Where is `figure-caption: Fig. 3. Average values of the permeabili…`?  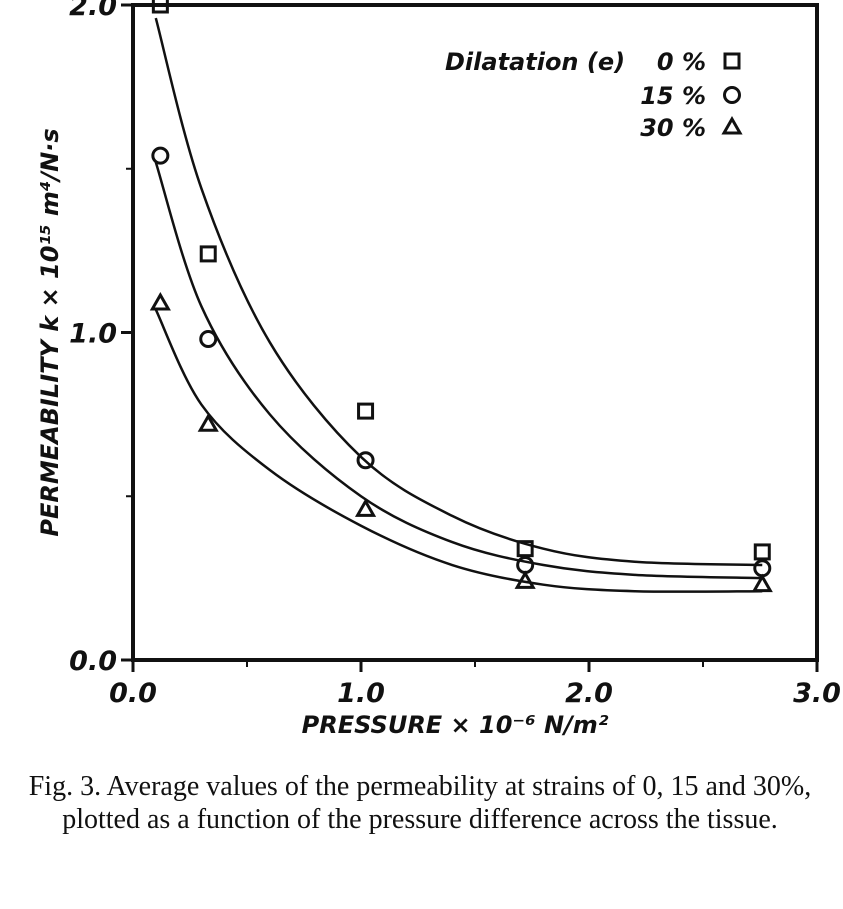
figure-caption: Fig. 3. Average values of the permeabili… is located at coordinates (420, 803).